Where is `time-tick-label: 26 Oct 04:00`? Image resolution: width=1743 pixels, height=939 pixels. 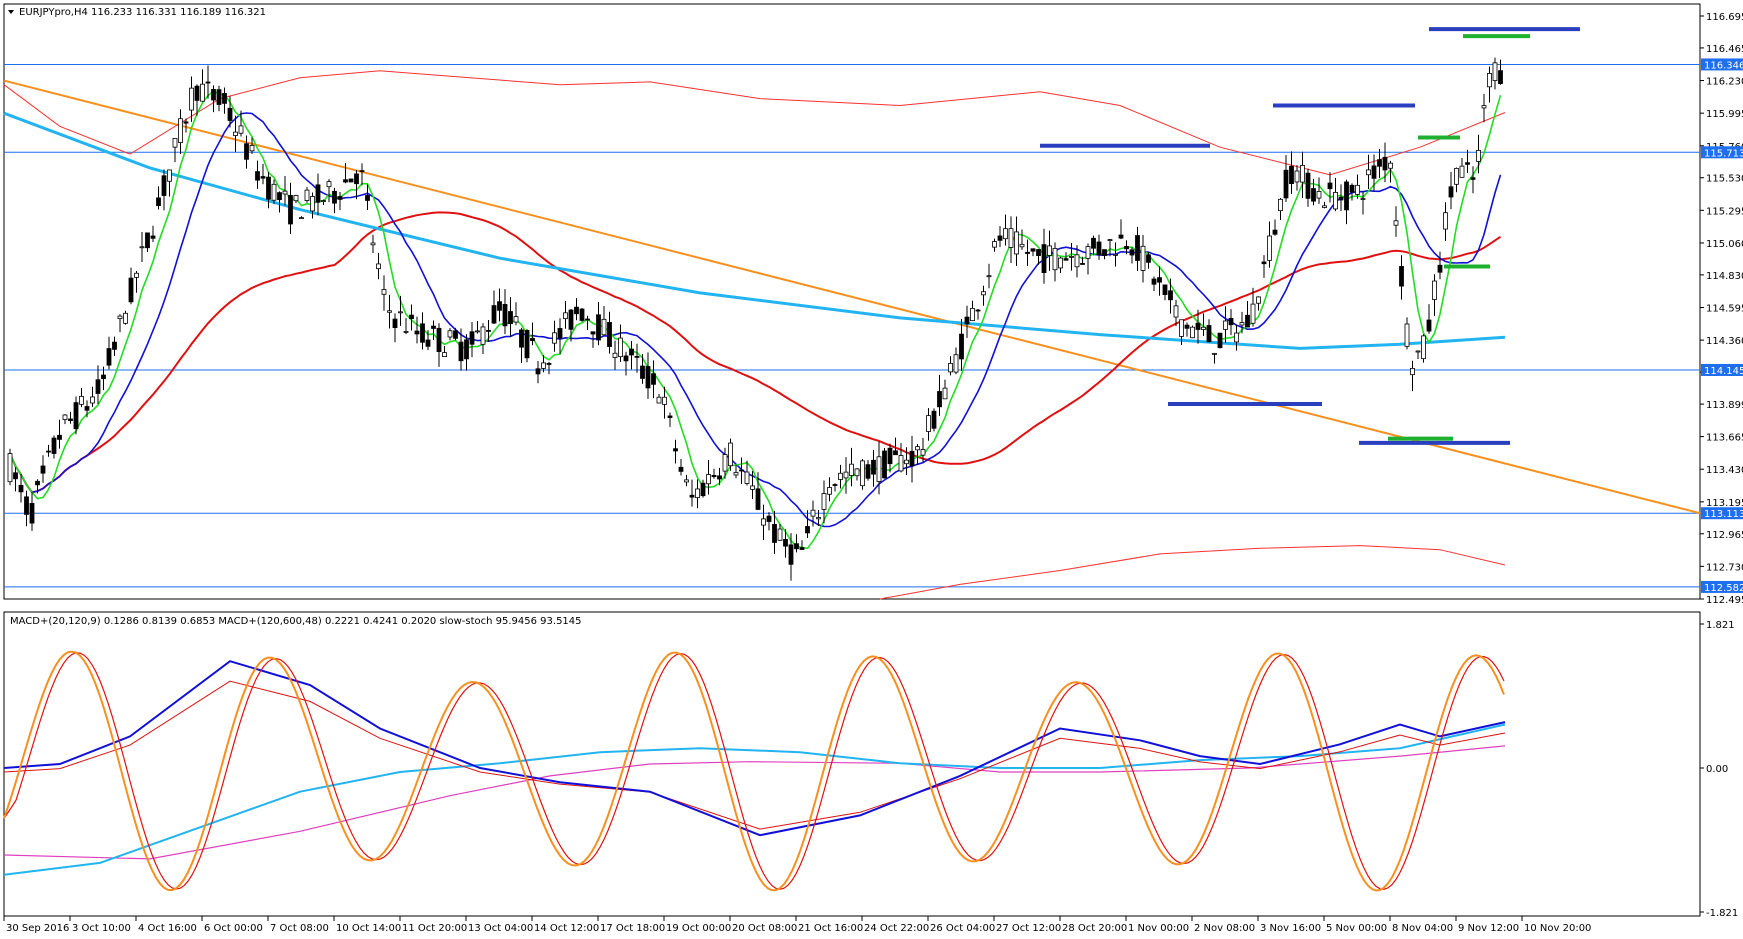 time-tick-label: 26 Oct 04:00 is located at coordinates (962, 928).